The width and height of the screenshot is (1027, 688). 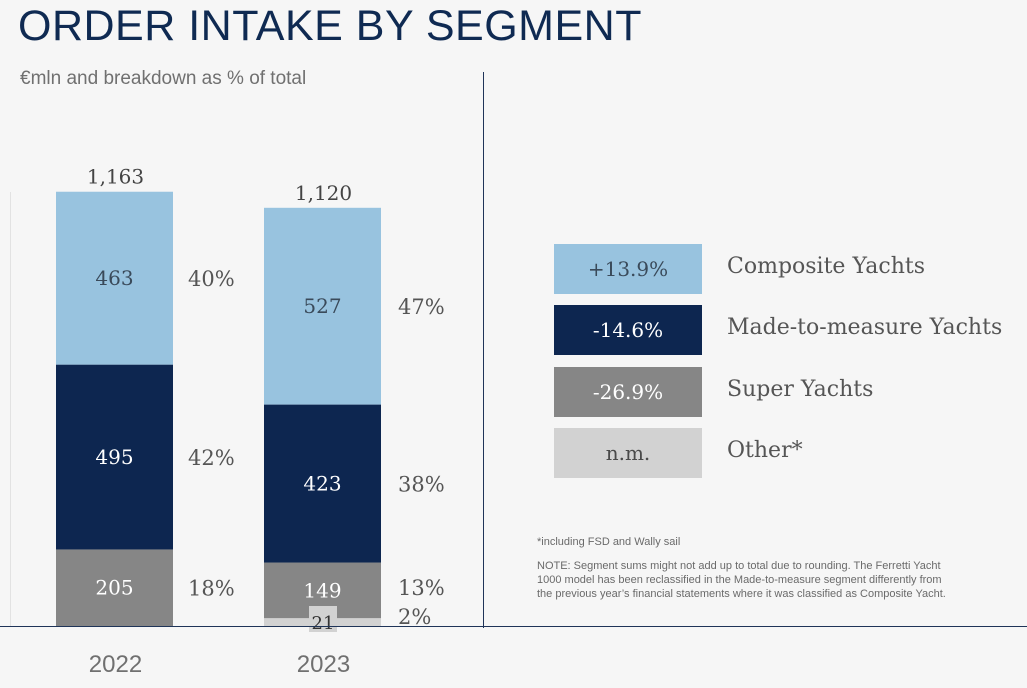 I want to click on legend-item-made-to-measure: -14.6% Made-to-measure Yachts, so click(x=789, y=330).